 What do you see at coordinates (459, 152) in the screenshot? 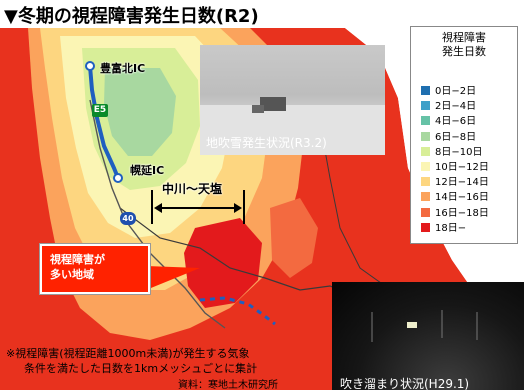
I see `legend-label: 8日−10日` at bounding box center [459, 152].